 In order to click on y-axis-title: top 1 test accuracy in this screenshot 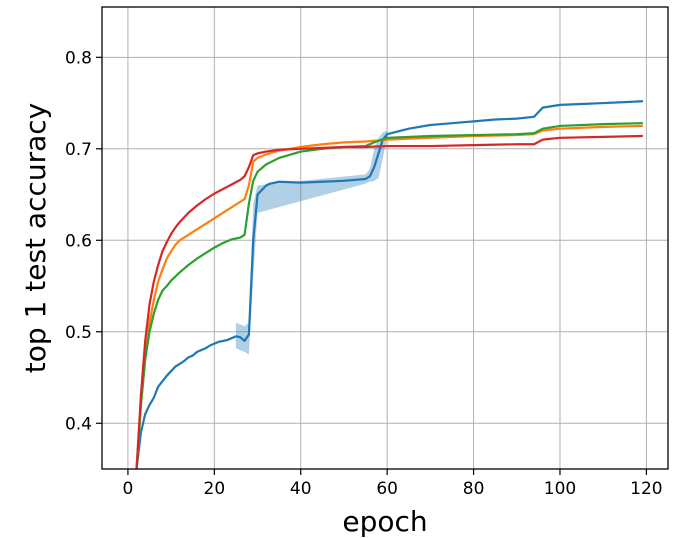, I will do `click(35, 238)`.